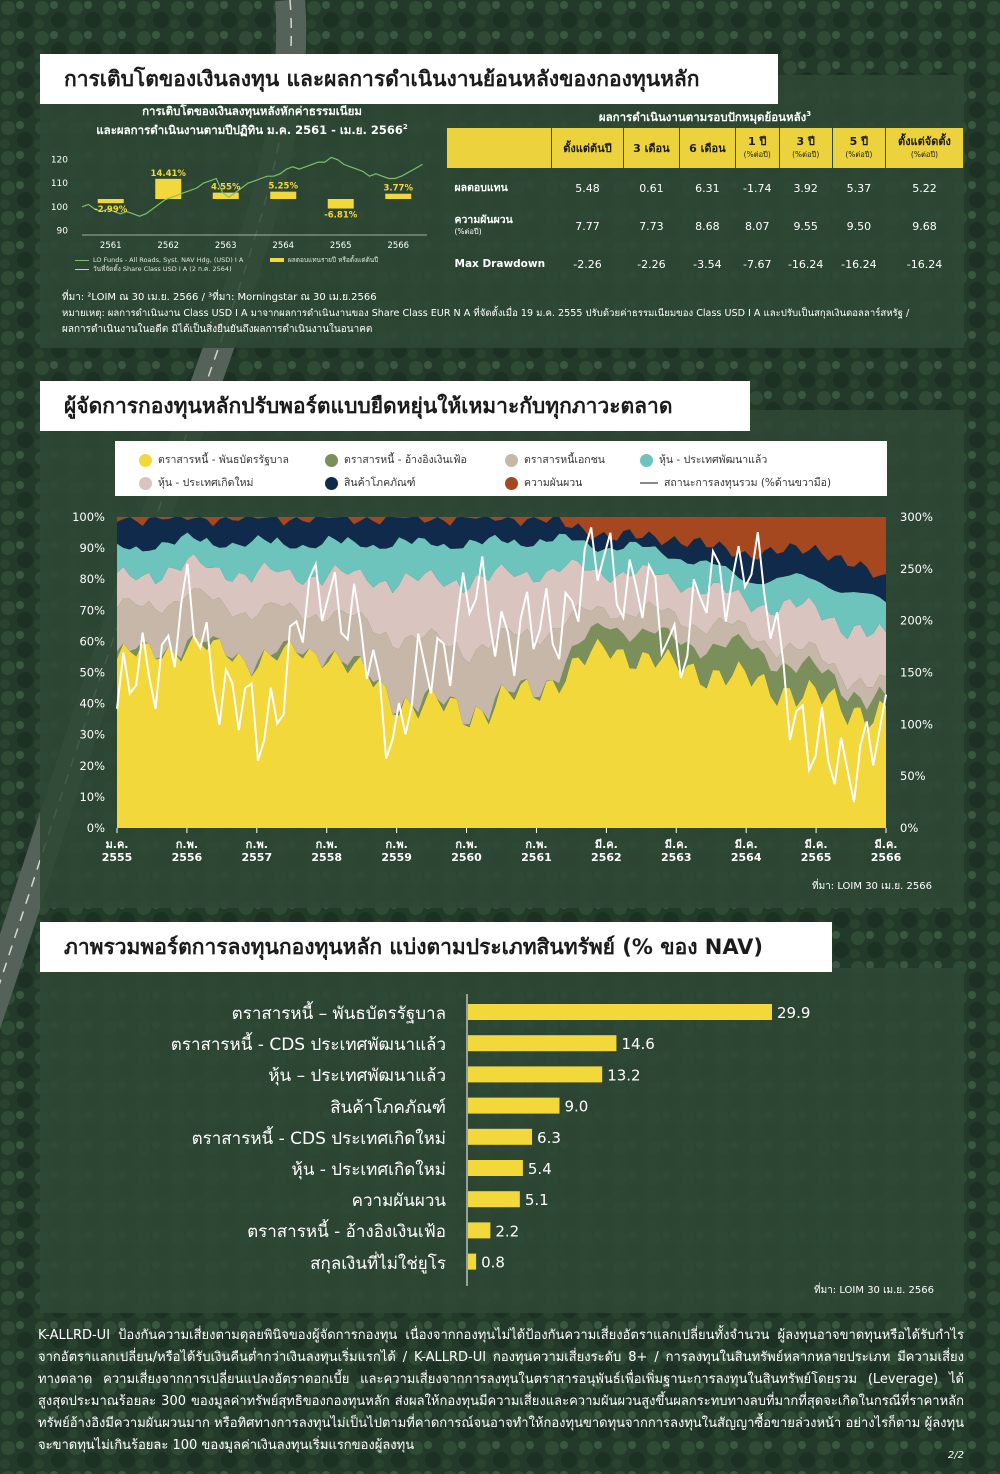  I want to click on table-cell: 9.68, so click(924, 226).